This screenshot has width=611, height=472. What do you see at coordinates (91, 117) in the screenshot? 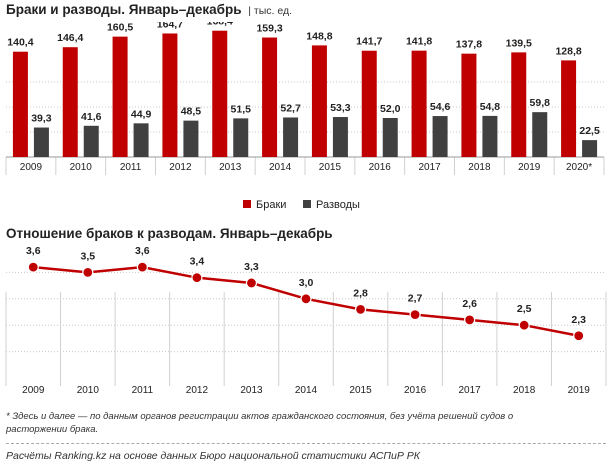
I see `label-divorces: 41,6` at bounding box center [91, 117].